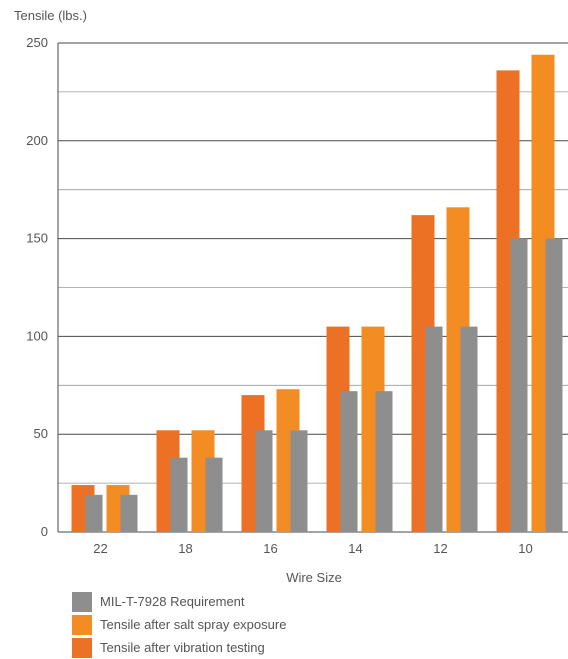 The width and height of the screenshot is (568, 659). What do you see at coordinates (50, 15) in the screenshot?
I see `y-axis-title: Tensile (lbs.)` at bounding box center [50, 15].